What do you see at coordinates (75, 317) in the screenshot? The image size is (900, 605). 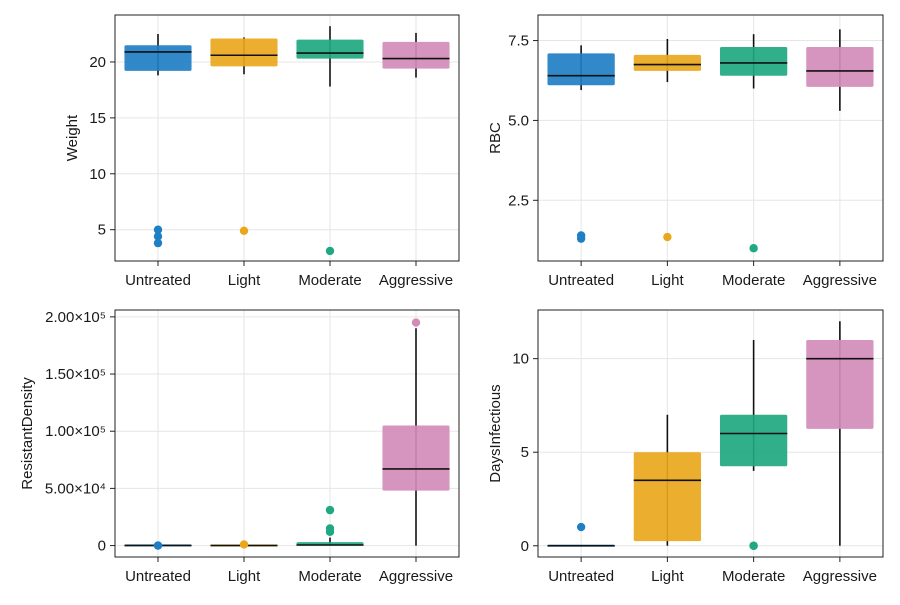 I see `y-tick-label: 2.00×10⁵` at bounding box center [75, 317].